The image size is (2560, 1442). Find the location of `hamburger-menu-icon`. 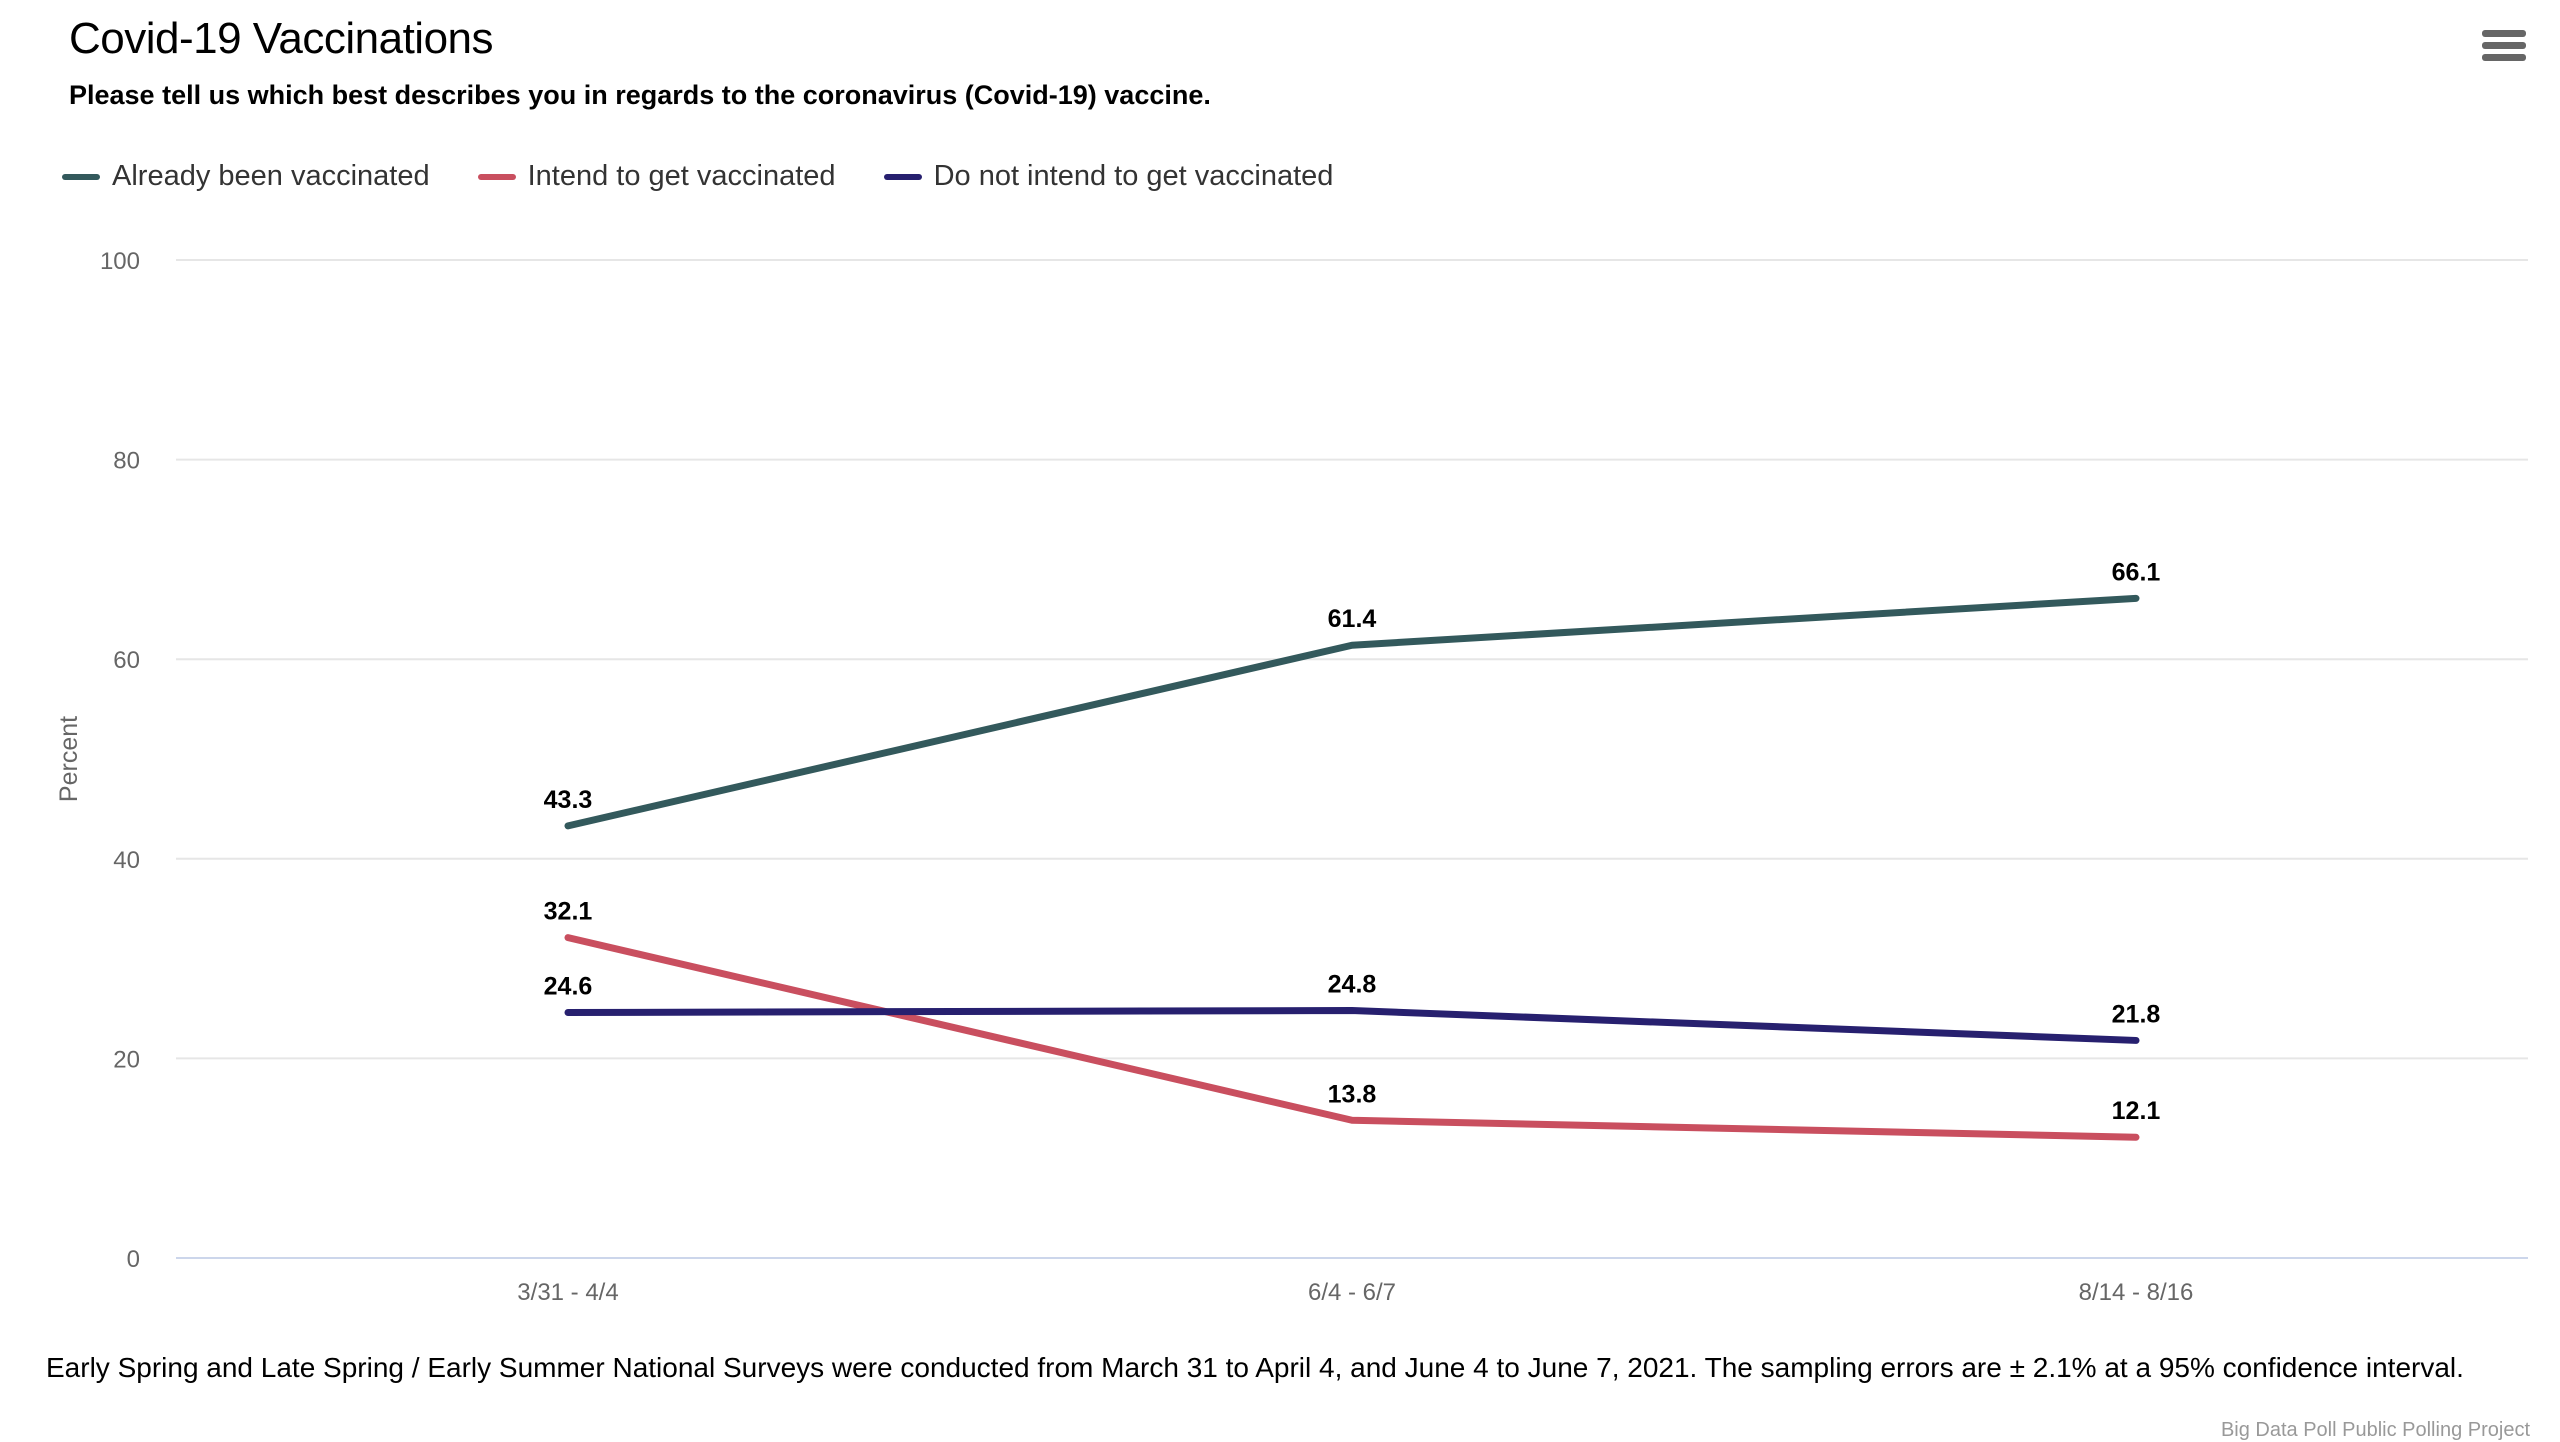

hamburger-menu-icon is located at coordinates (2504, 49).